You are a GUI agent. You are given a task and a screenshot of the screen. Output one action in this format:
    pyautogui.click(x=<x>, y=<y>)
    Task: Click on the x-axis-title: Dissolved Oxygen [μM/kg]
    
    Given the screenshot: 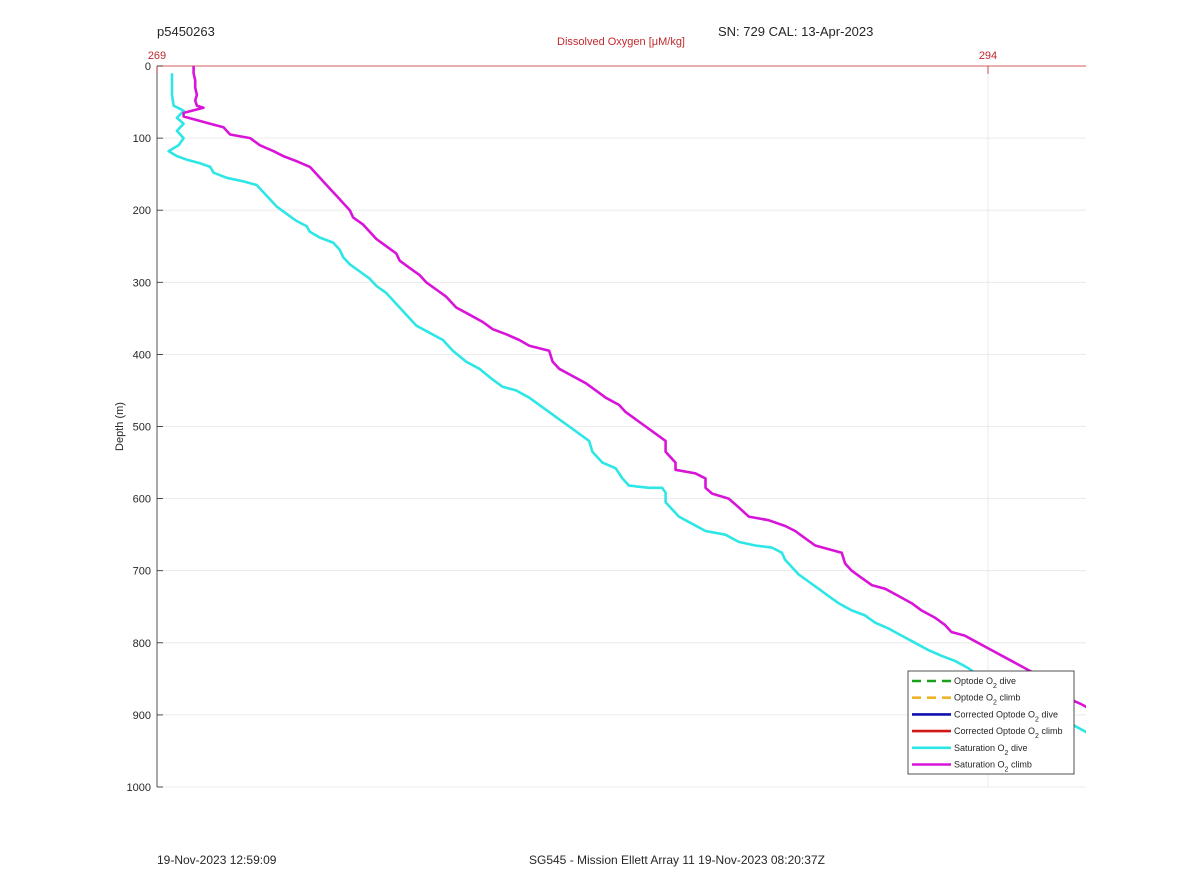 What is the action you would take?
    pyautogui.click(x=621, y=42)
    